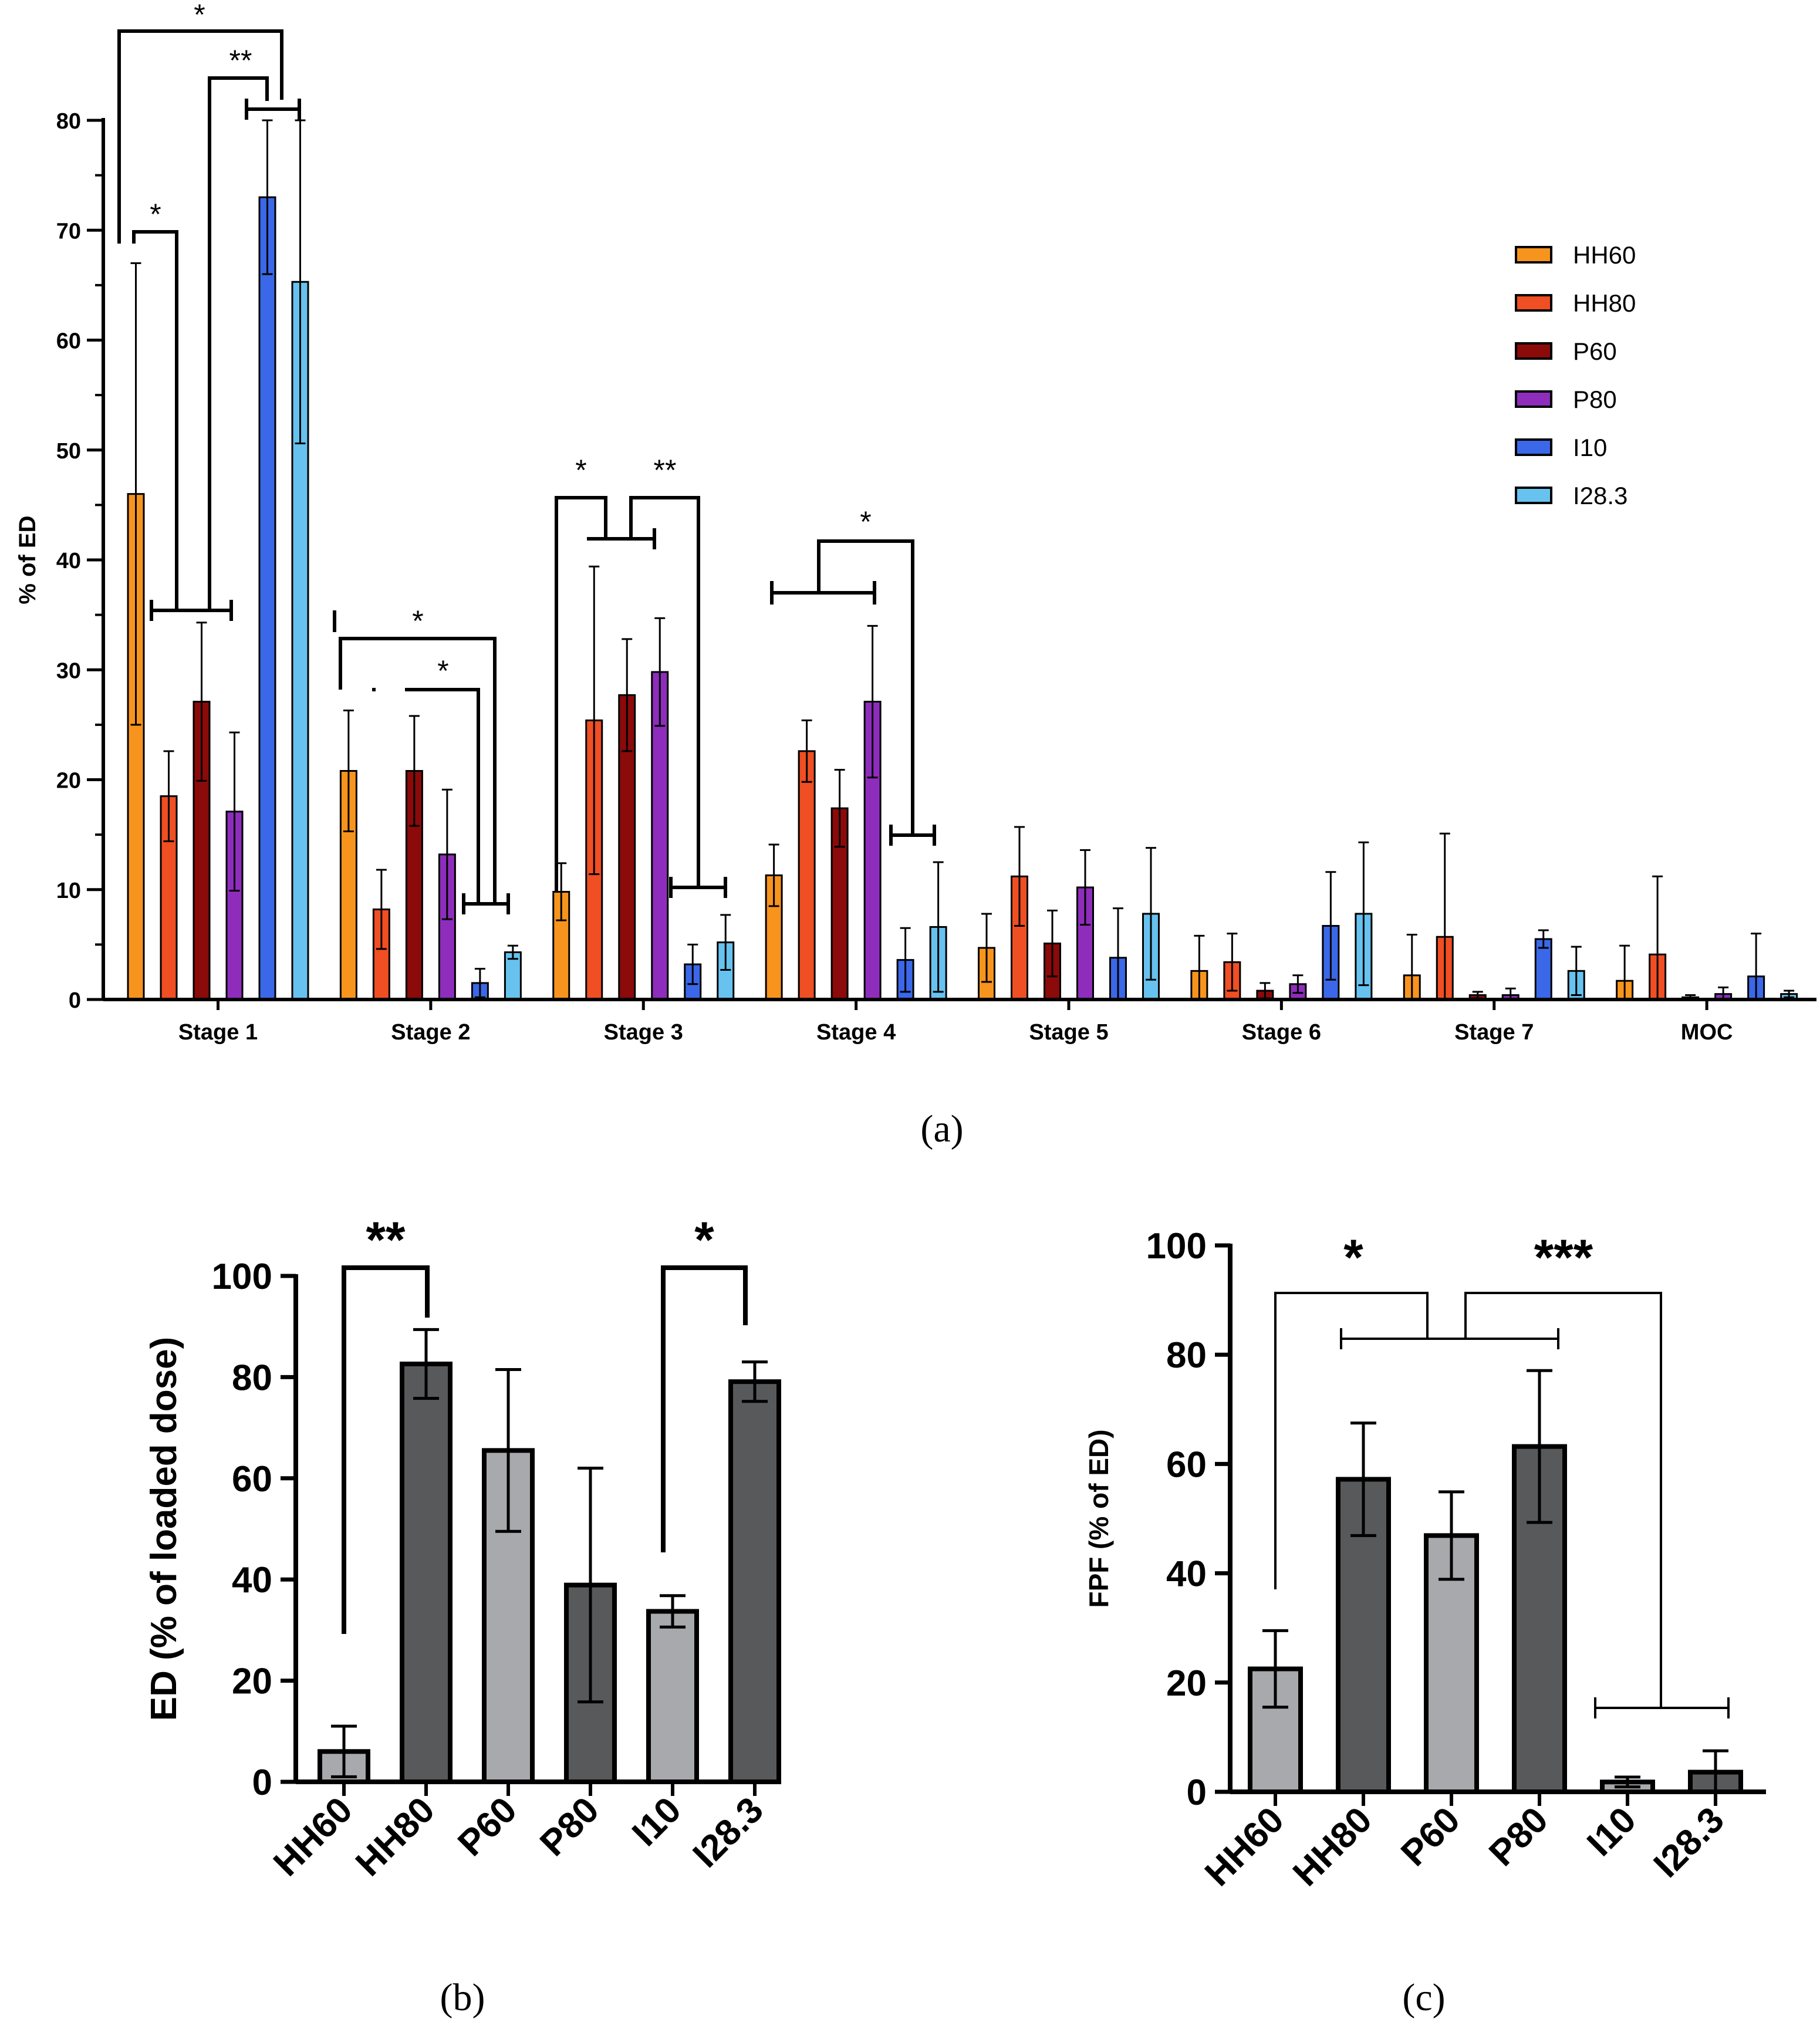 The image size is (1820, 2026). Describe the element at coordinates (1281, 1032) in the screenshot. I see `x-tick-label-a: Stage 6` at that location.